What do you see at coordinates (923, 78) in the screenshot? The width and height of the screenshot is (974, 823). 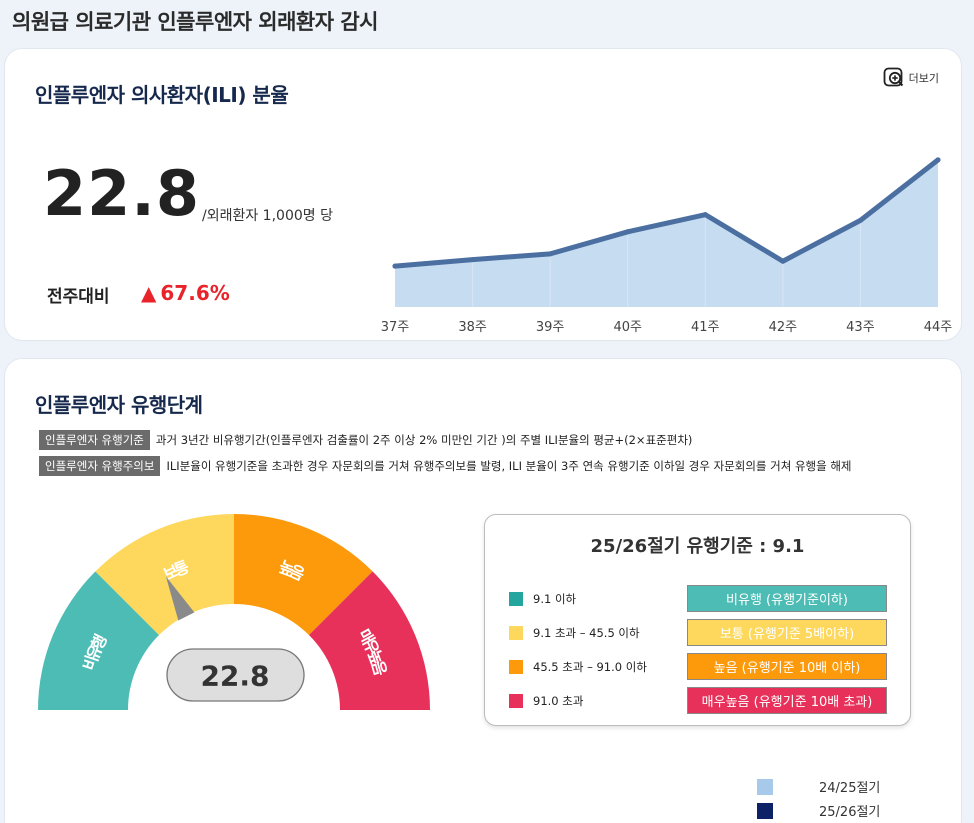 I see `more-label: 더보기` at bounding box center [923, 78].